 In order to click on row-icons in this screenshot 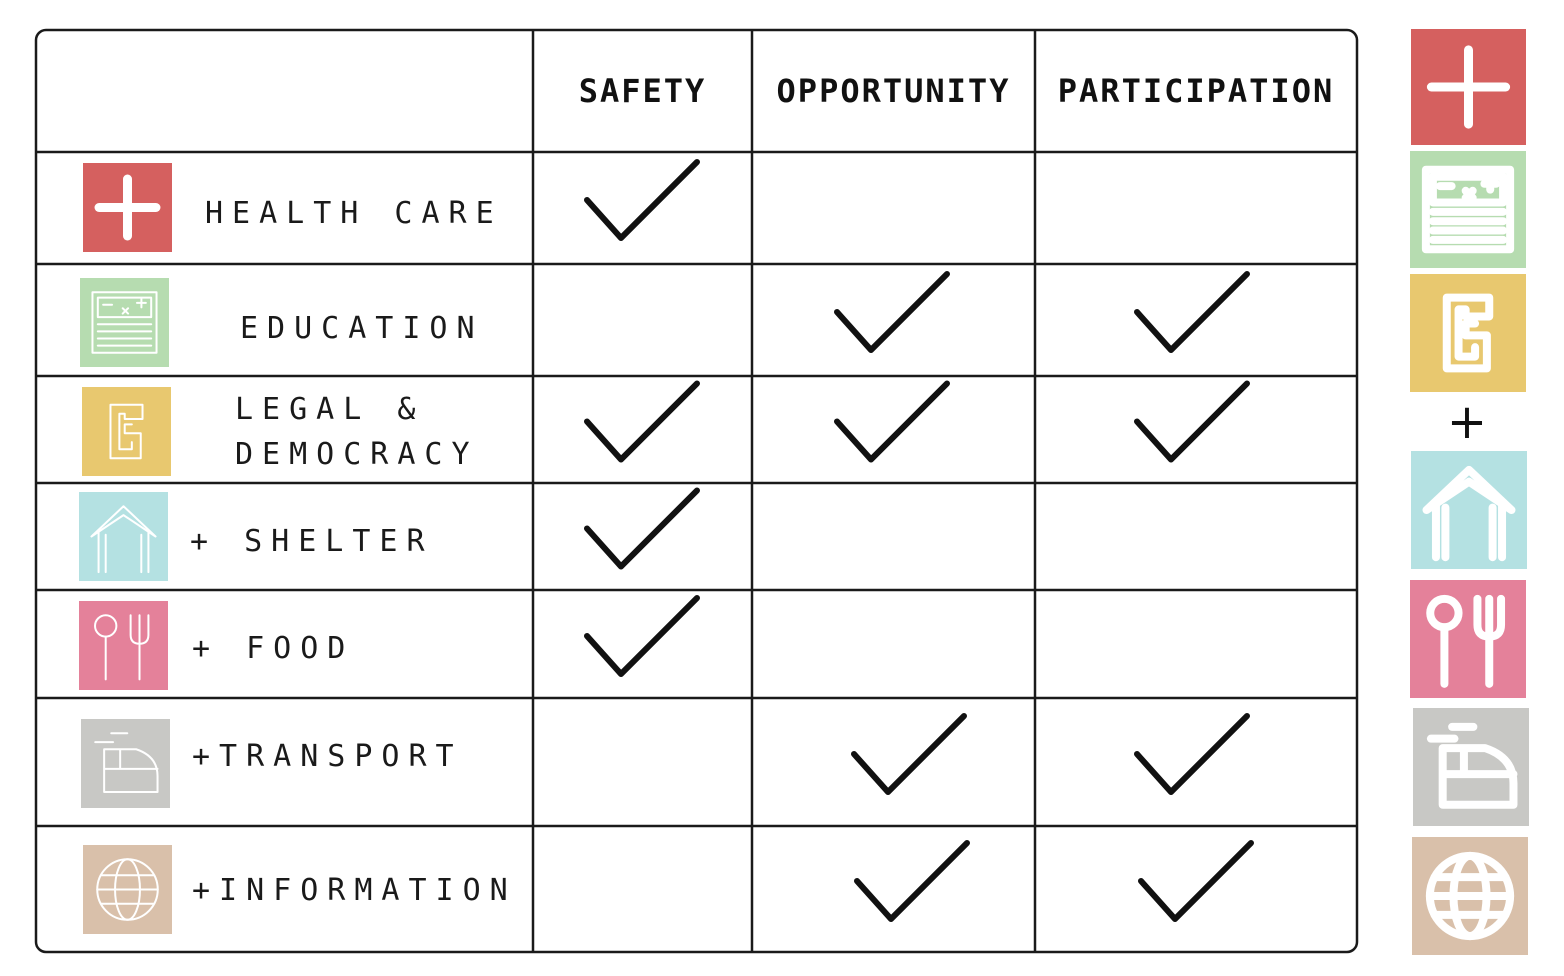, I will do `click(125, 548)`.